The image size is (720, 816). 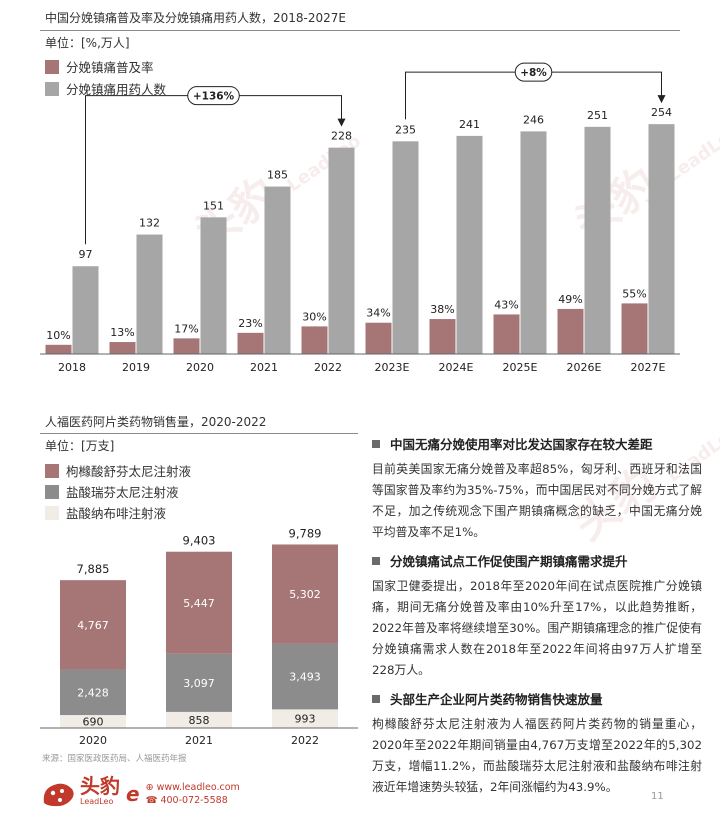 I want to click on data-label: 13%, so click(x=122, y=332).